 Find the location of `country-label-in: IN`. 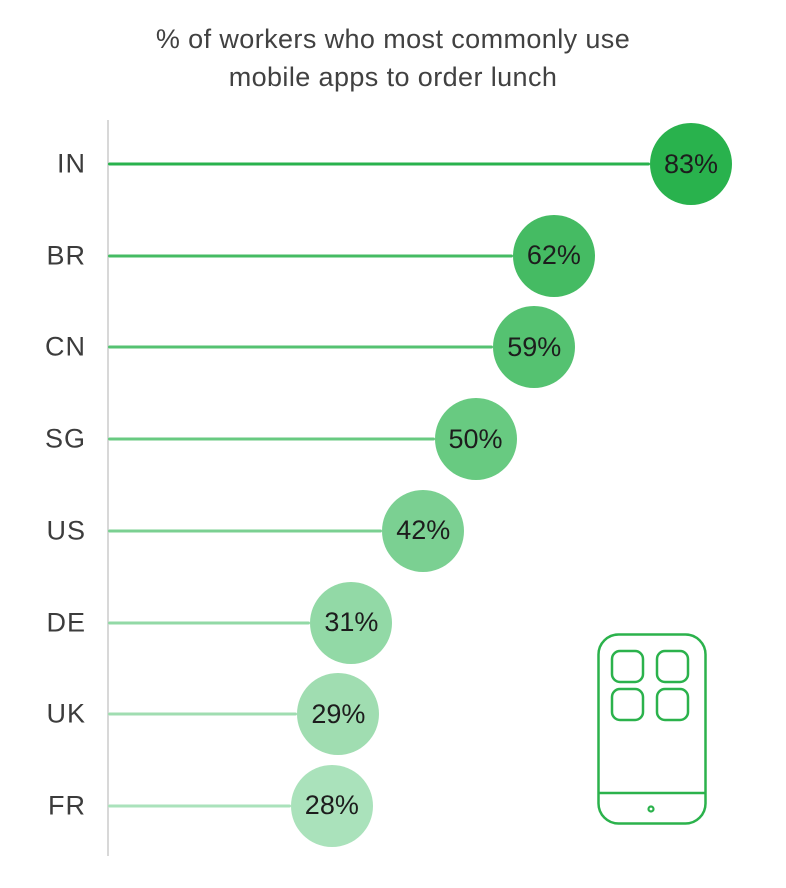

country-label-in: IN is located at coordinates (71, 163).